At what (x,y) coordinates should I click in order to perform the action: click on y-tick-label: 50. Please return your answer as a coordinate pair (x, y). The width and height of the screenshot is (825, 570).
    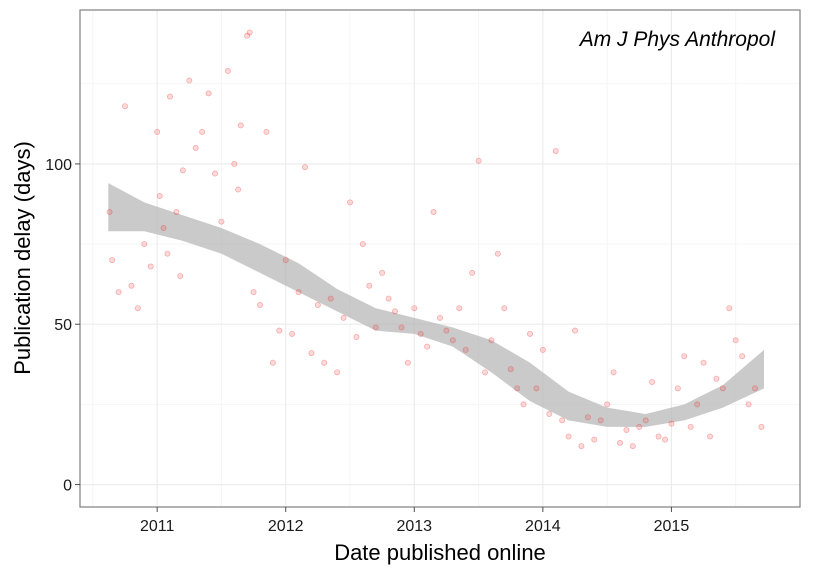
    Looking at the image, I should click on (63, 325).